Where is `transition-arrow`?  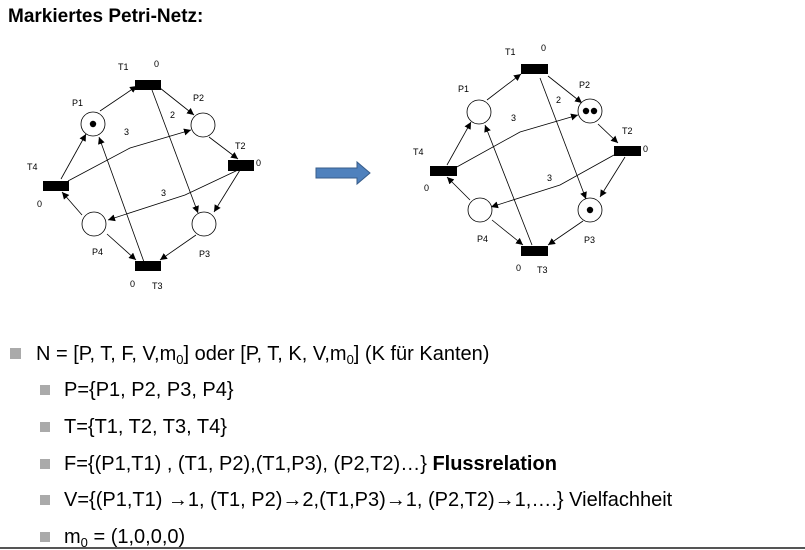 transition-arrow is located at coordinates (343, 173).